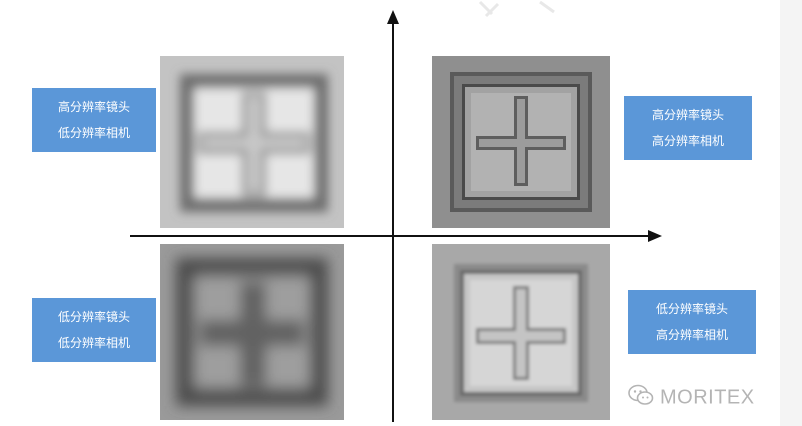 Image resolution: width=802 pixels, height=426 pixels. I want to click on label-top-right: 高分辨率镜头 高分辨率相机, so click(688, 128).